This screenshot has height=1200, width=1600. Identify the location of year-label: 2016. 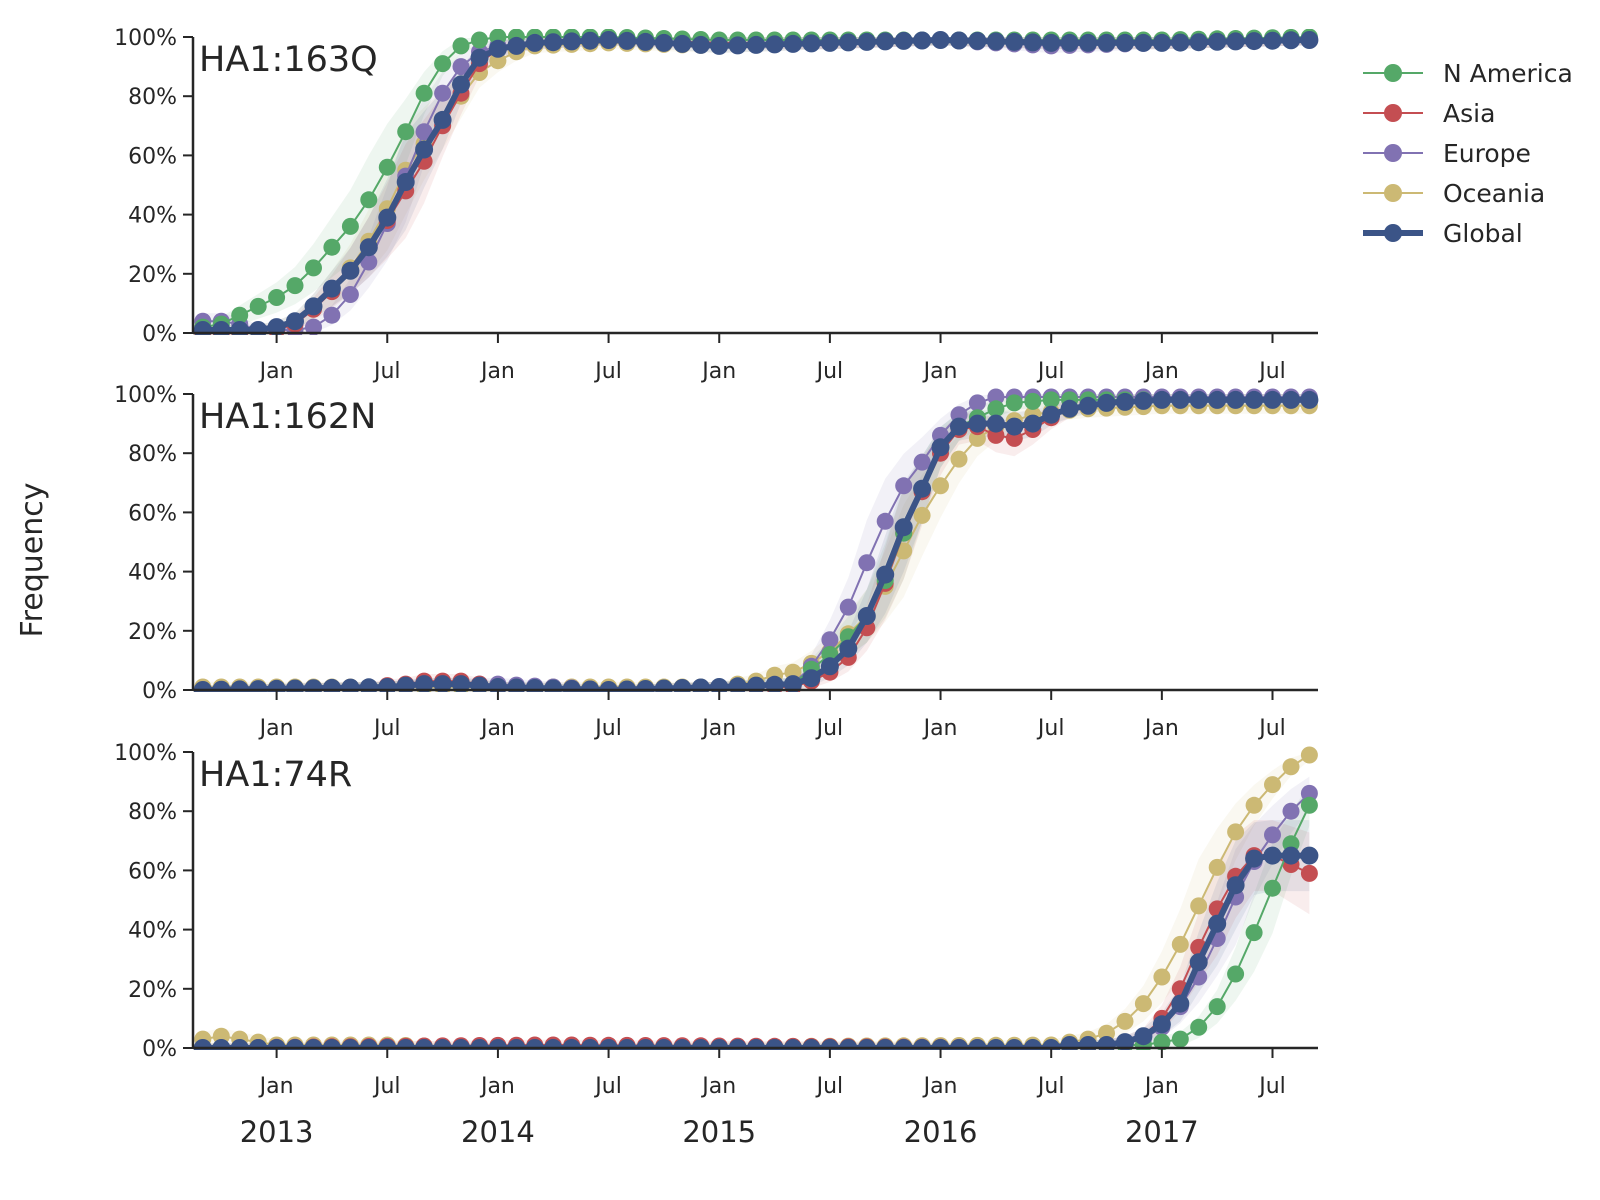
(941, 1132).